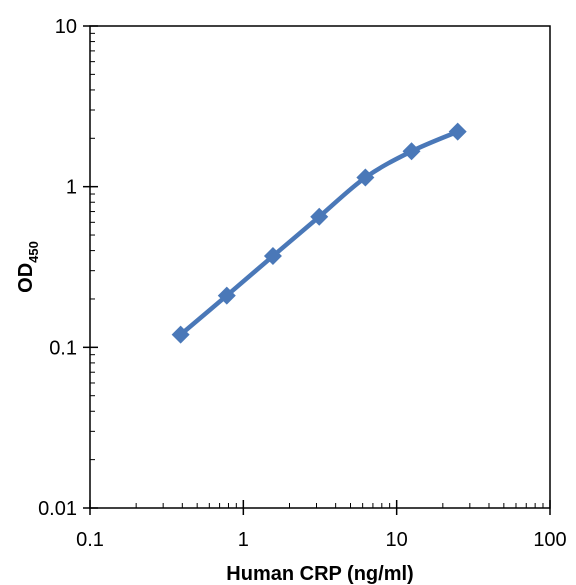 Image resolution: width=576 pixels, height=585 pixels. What do you see at coordinates (63, 348) in the screenshot?
I see `y-tick-label: 0.1` at bounding box center [63, 348].